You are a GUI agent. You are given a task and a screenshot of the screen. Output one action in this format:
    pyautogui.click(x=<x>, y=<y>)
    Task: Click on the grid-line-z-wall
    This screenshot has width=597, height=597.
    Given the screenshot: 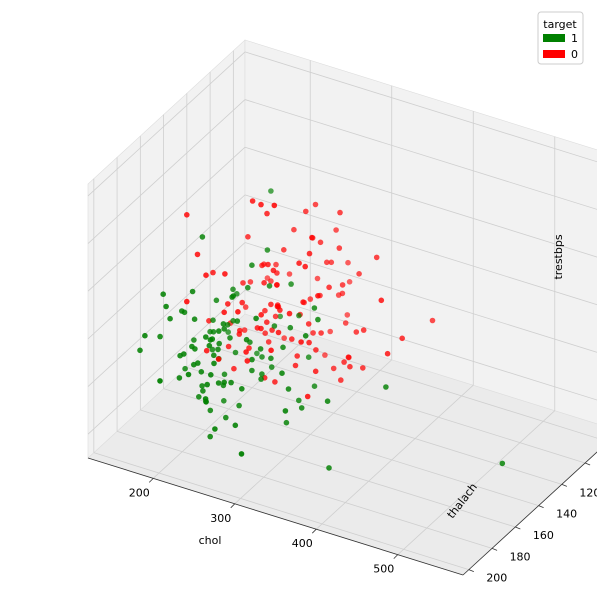 What is the action you would take?
    pyautogui.click(x=166, y=219)
    